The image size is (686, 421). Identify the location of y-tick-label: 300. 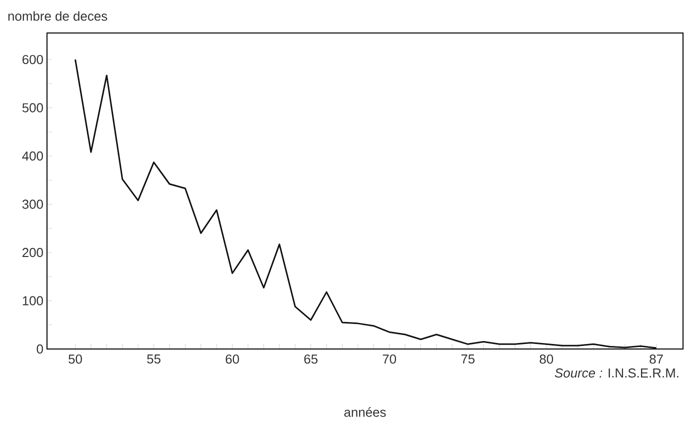
(32, 204).